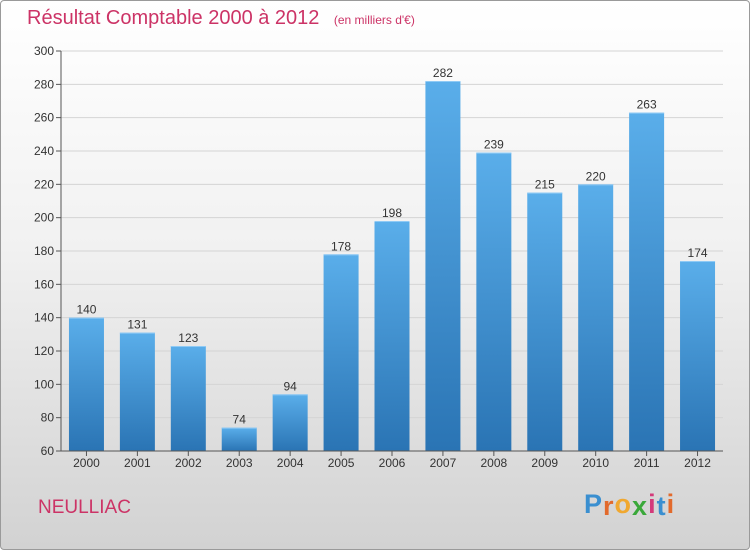 This screenshot has height=550, width=750. I want to click on data-label: 178, so click(341, 246).